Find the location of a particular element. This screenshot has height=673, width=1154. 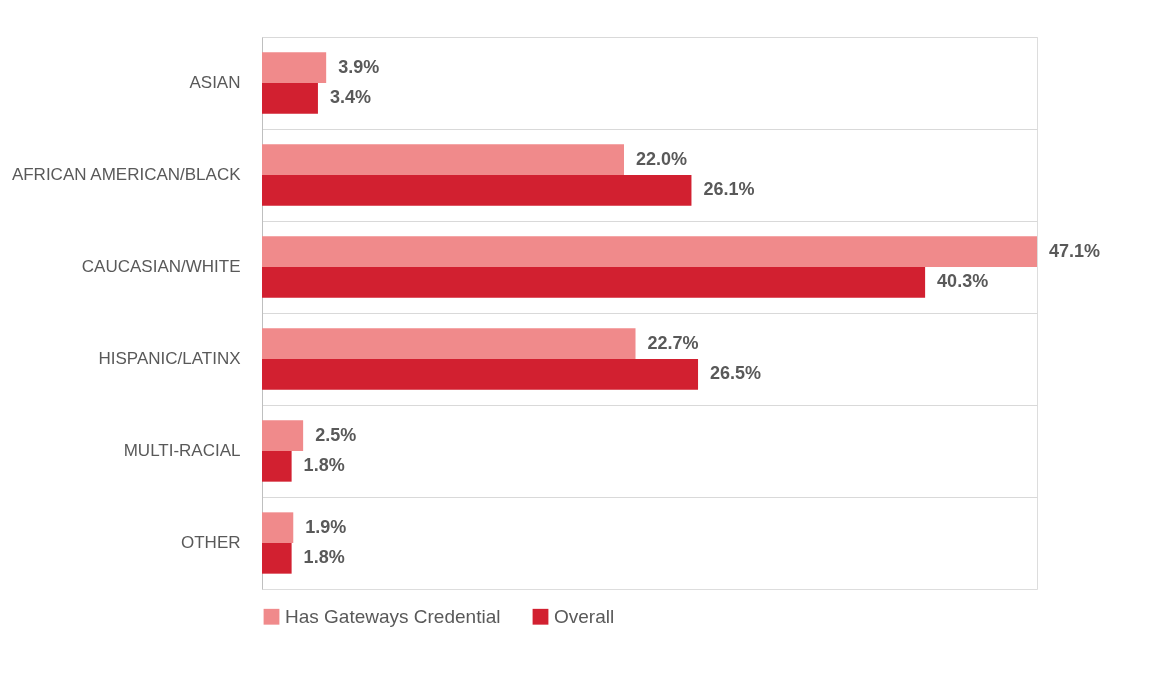

data-label: 26.5% is located at coordinates (736, 373).